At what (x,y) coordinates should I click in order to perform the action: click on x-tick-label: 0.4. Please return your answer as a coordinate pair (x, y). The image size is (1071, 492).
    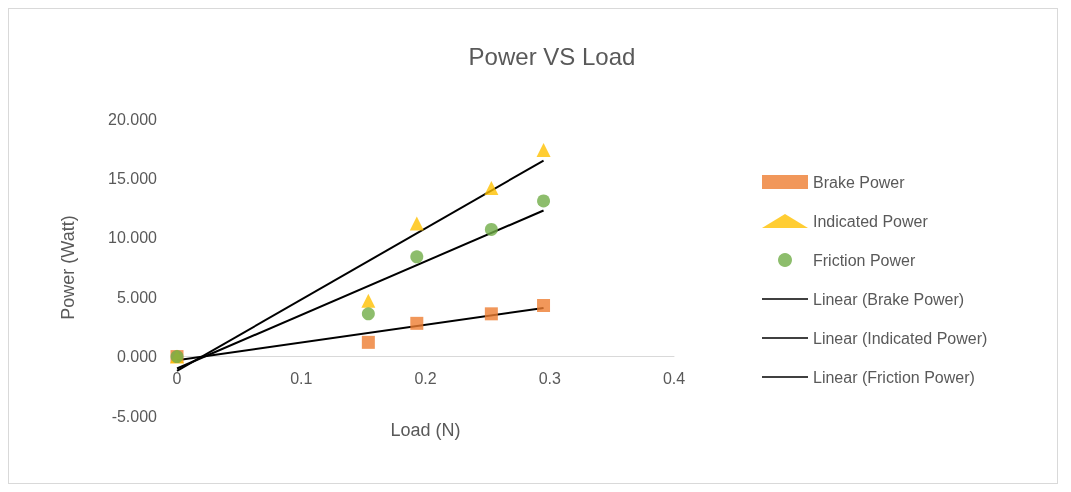
    Looking at the image, I should click on (674, 378).